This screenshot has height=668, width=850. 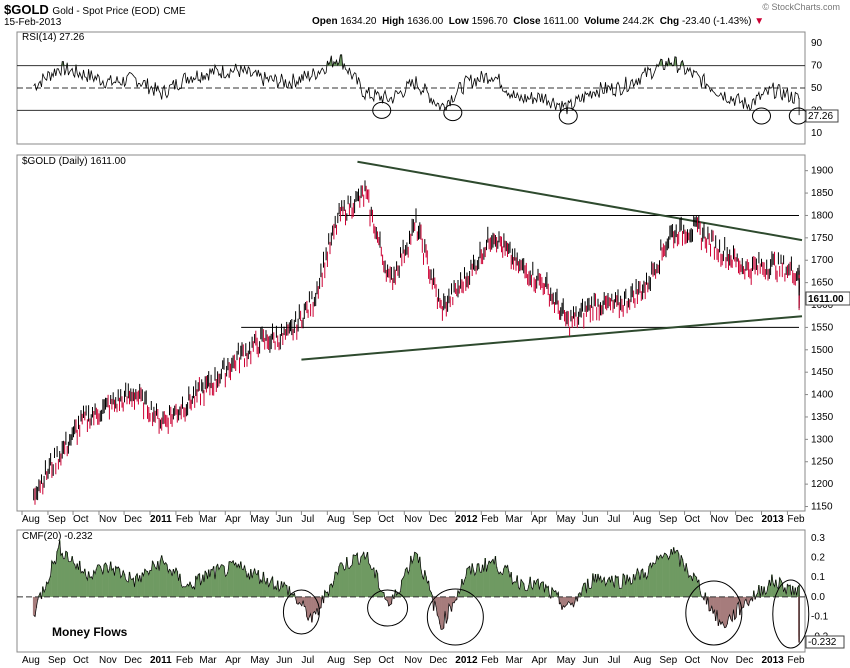 What do you see at coordinates (580, 201) in the screenshot?
I see `trendline-upper` at bounding box center [580, 201].